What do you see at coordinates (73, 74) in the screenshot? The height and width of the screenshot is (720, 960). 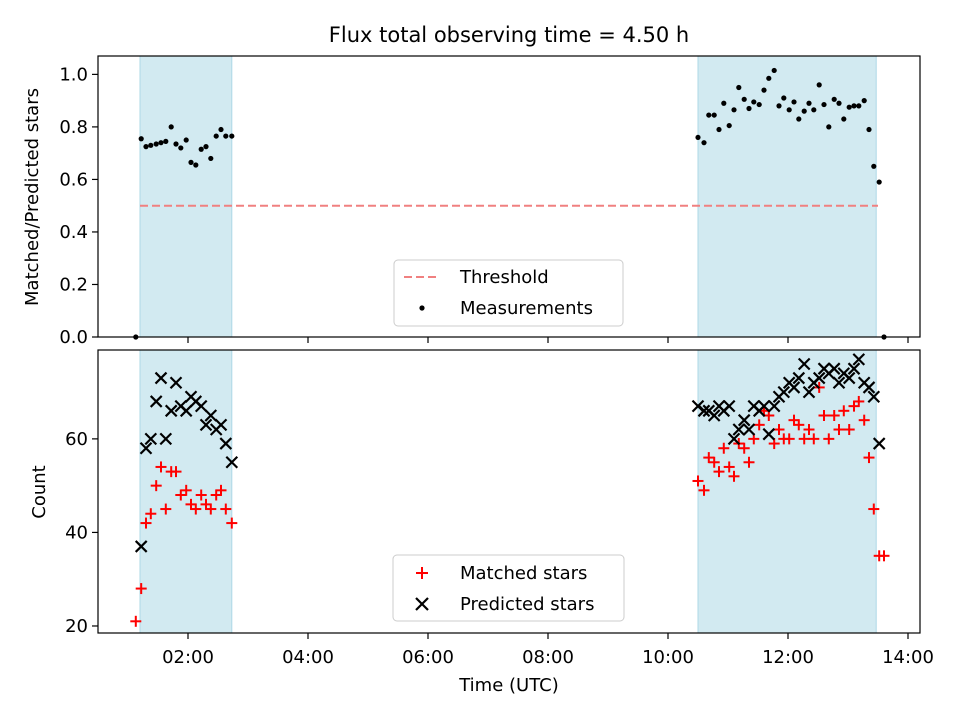 I see `top-y-tick-label-5: 1.0` at bounding box center [73, 74].